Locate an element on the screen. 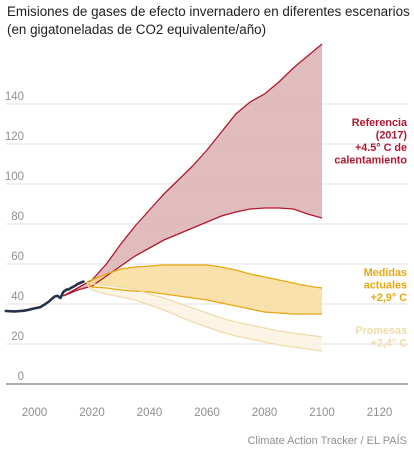  promesas-band is located at coordinates (204, 316).